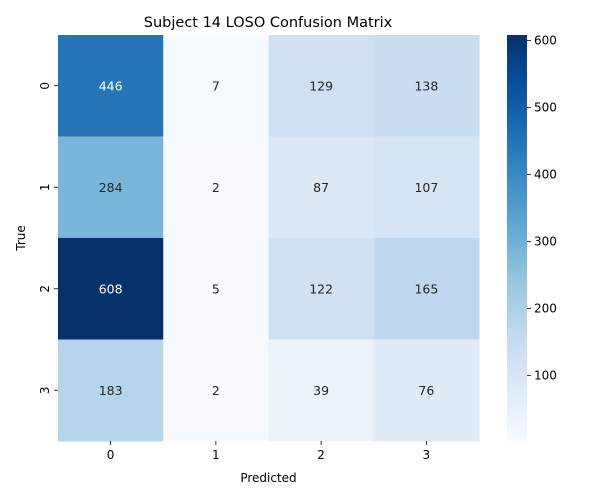  What do you see at coordinates (545, 308) in the screenshot?
I see `colorbar-tick-label: 200` at bounding box center [545, 308].